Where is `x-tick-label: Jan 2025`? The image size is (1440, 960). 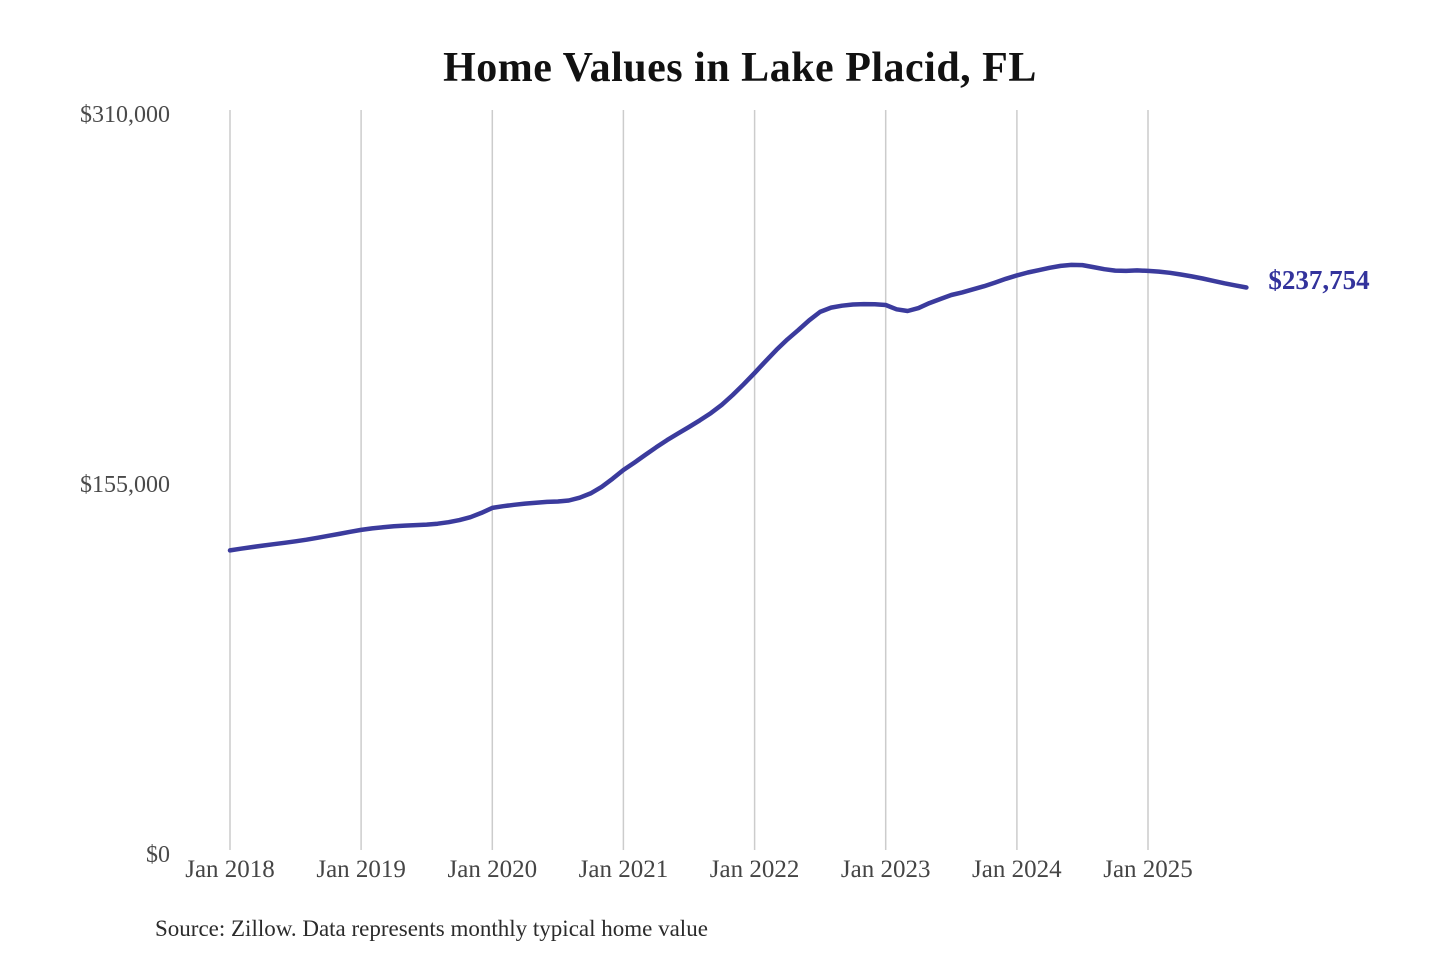
x-tick-label: Jan 2025 is located at coordinates (1148, 869).